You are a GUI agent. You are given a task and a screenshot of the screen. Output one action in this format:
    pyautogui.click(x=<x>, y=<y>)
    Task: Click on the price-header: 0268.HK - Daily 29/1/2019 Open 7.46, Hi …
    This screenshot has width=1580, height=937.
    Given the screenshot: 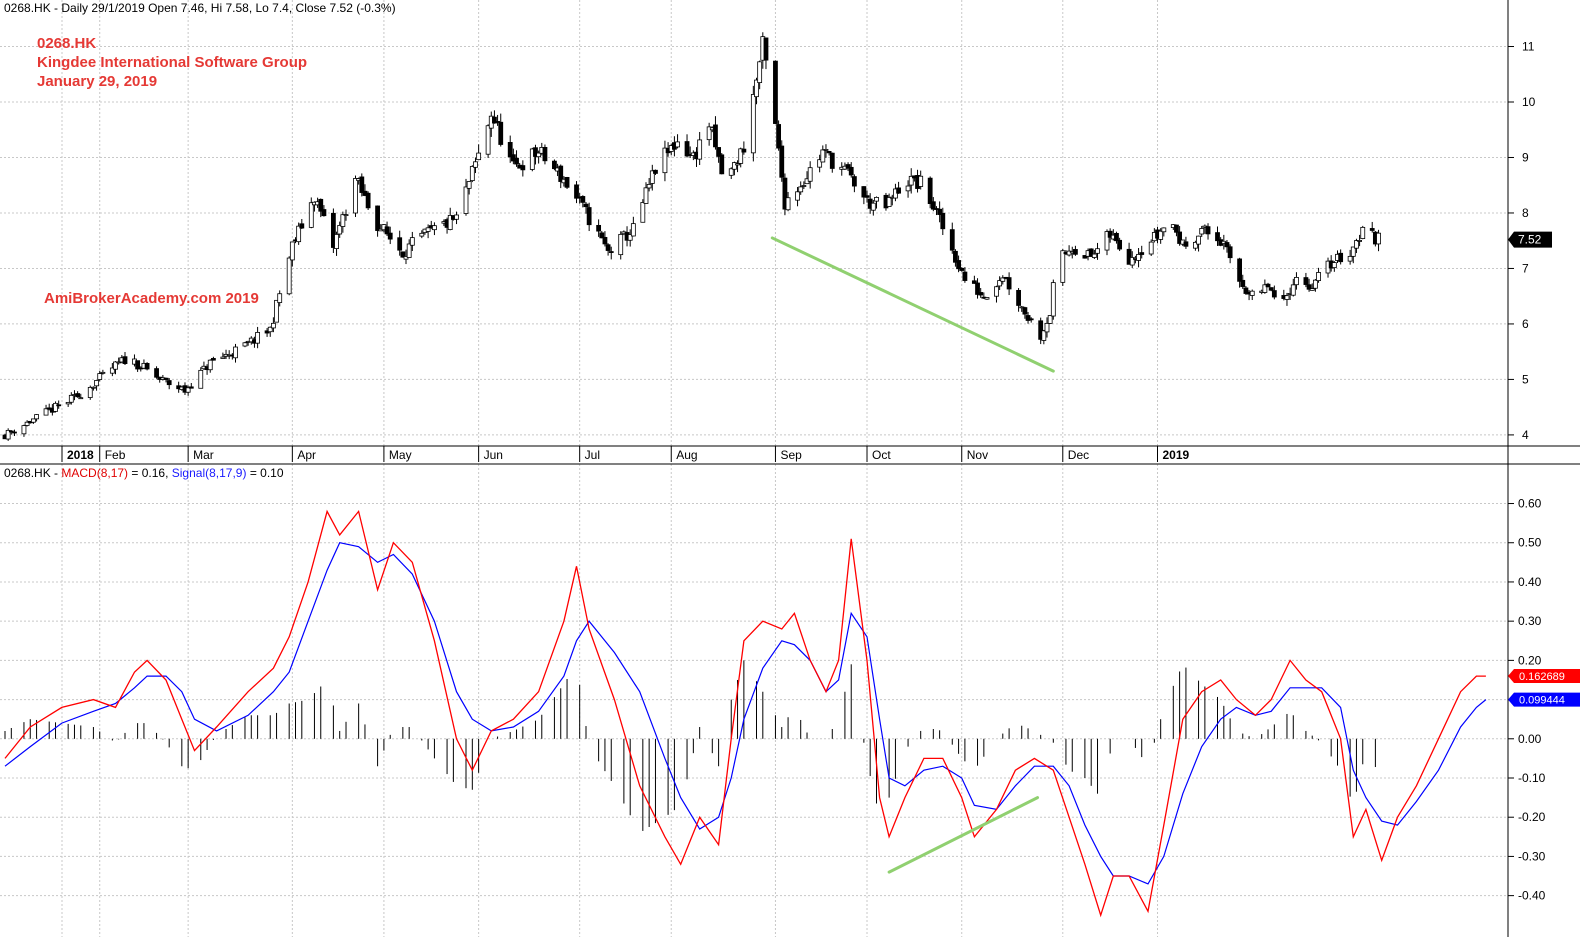 What is the action you would take?
    pyautogui.click(x=200, y=8)
    